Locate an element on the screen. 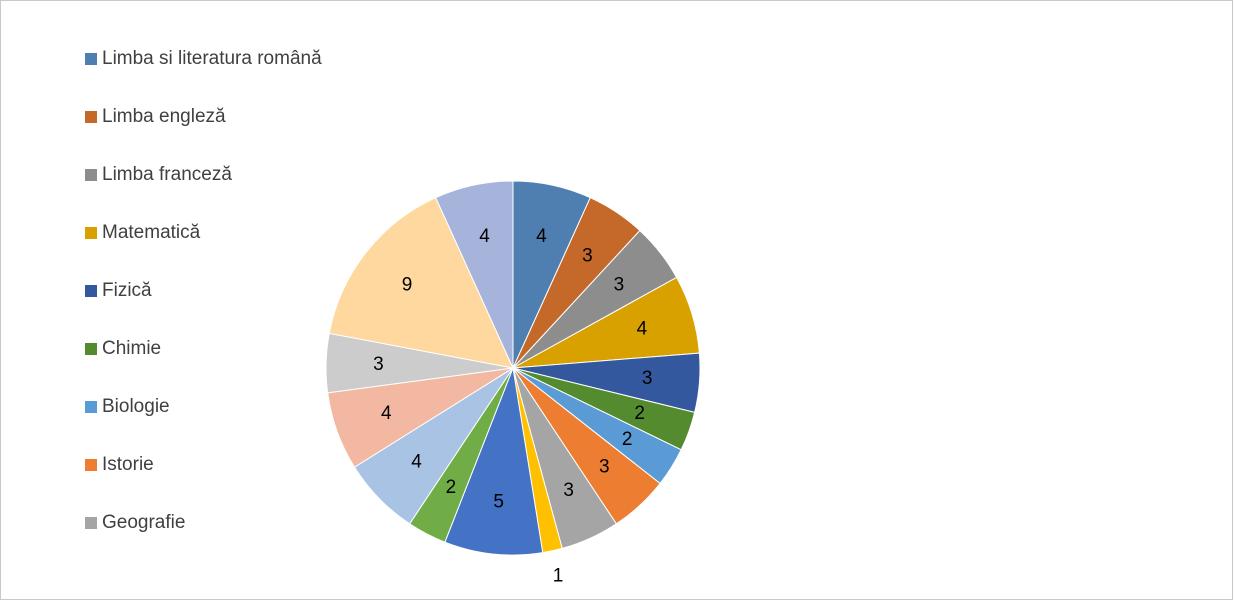 The height and width of the screenshot is (600, 1235). legend-label: Matematică is located at coordinates (151, 232).